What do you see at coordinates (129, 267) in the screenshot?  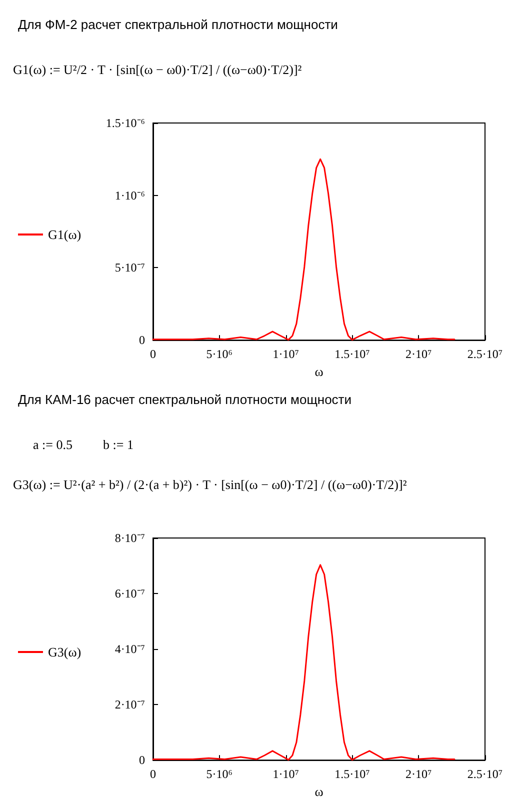 I see `y-tick-label: 5·10⁻⁷` at bounding box center [129, 267].